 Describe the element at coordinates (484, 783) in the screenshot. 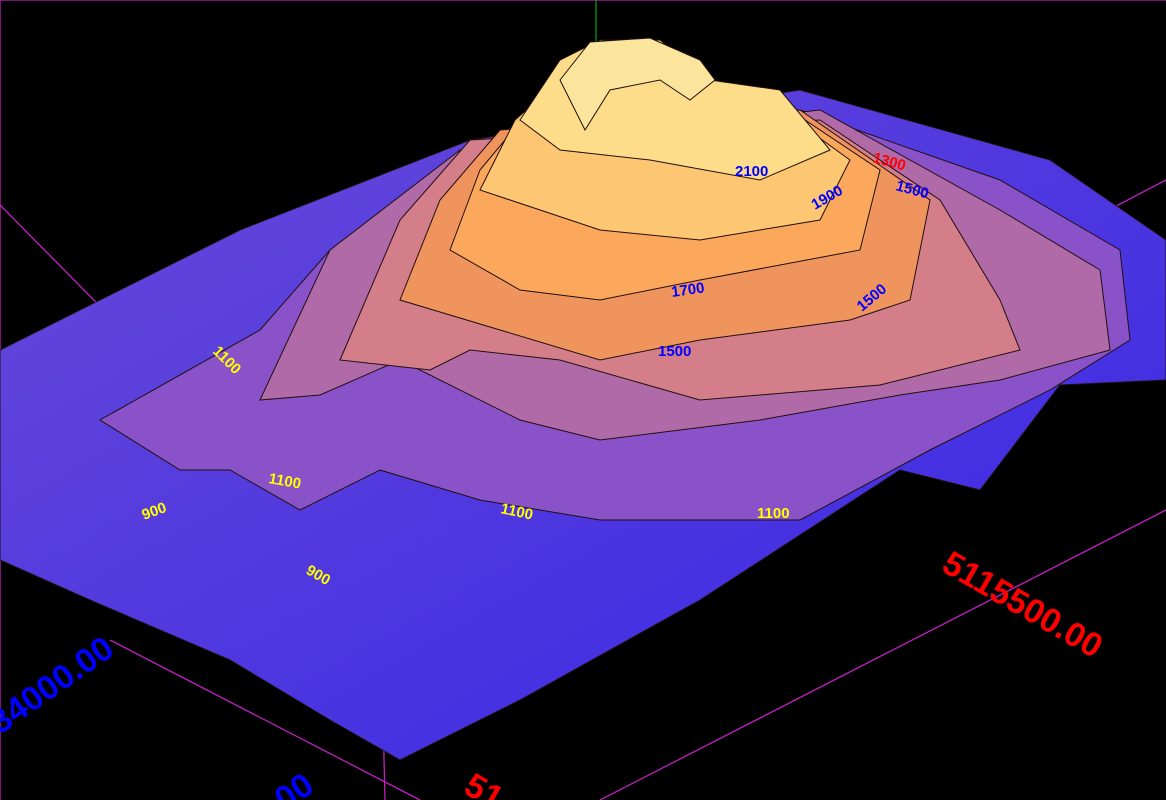

I see `easting-axis-label-bottom: 51` at that location.